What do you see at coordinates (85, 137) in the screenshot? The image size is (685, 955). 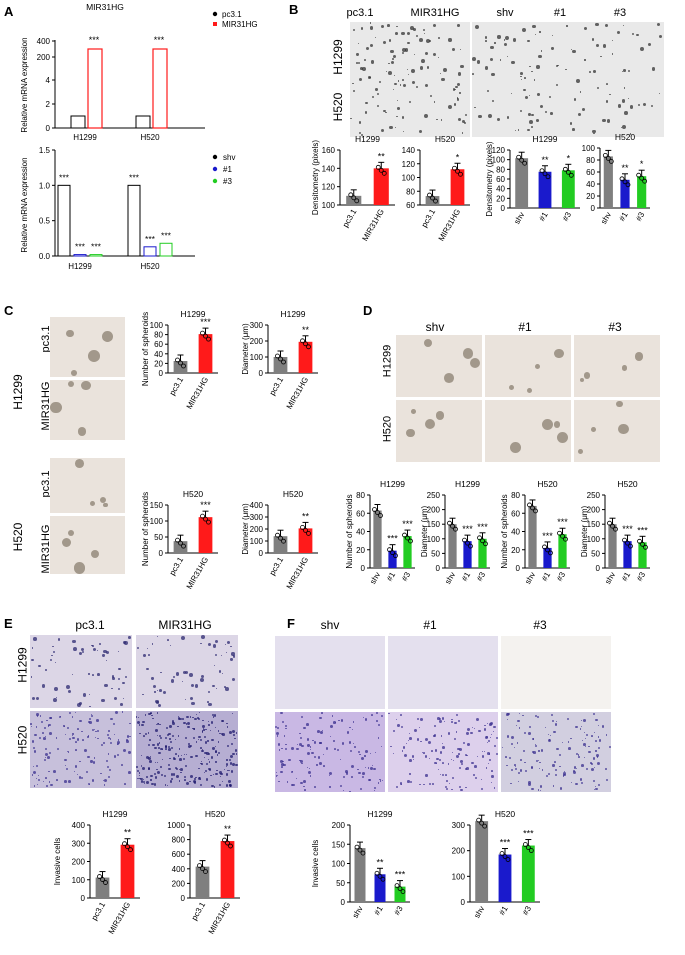 I see `x-tick-label: H1299` at bounding box center [85, 137].